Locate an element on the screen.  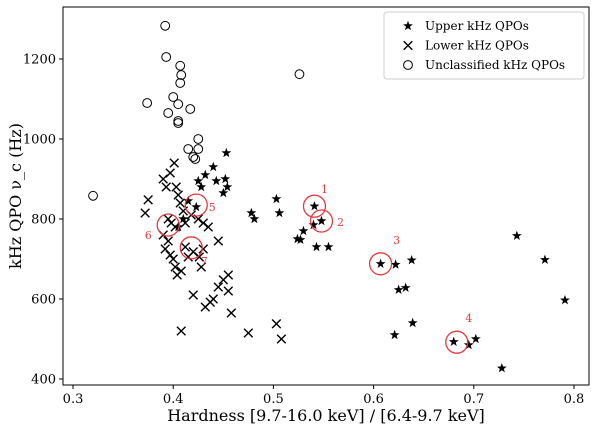
legend-entry-label: Lower kHz QPOs is located at coordinates (477, 46).